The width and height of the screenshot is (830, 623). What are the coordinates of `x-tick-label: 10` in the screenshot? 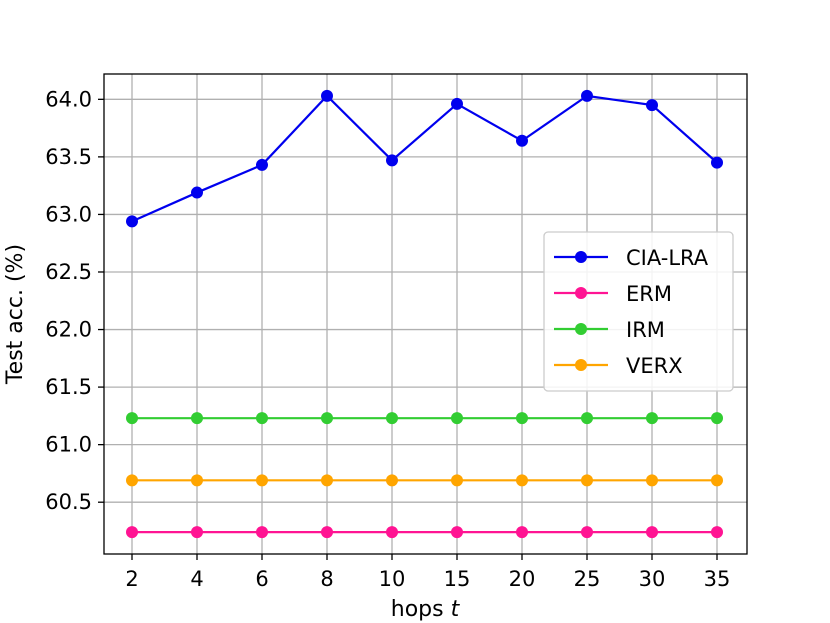 It's located at (392, 579).